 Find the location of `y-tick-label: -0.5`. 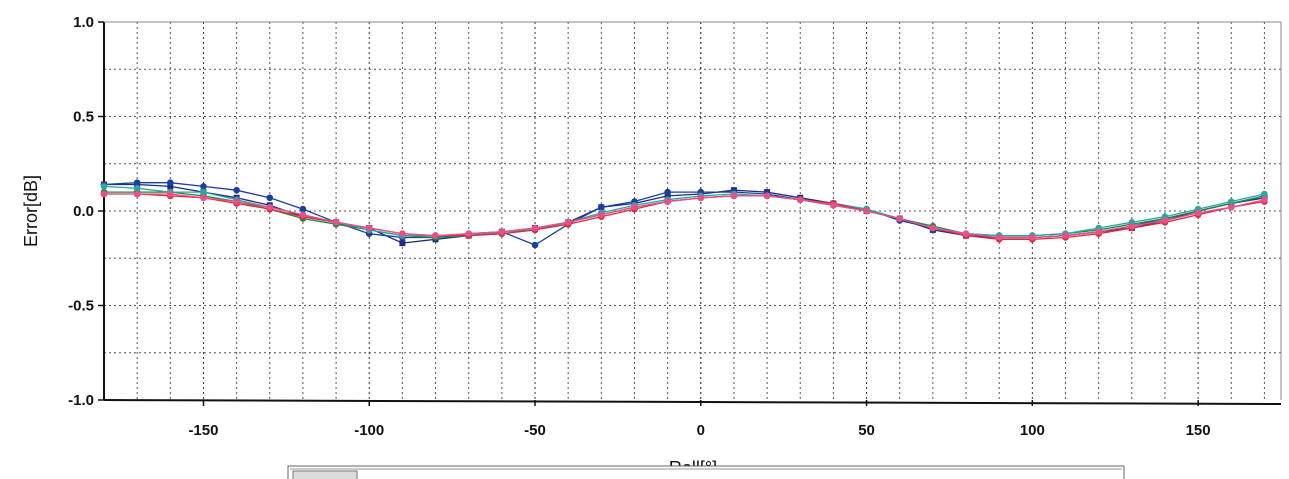

y-tick-label: -0.5 is located at coordinates (81, 306).